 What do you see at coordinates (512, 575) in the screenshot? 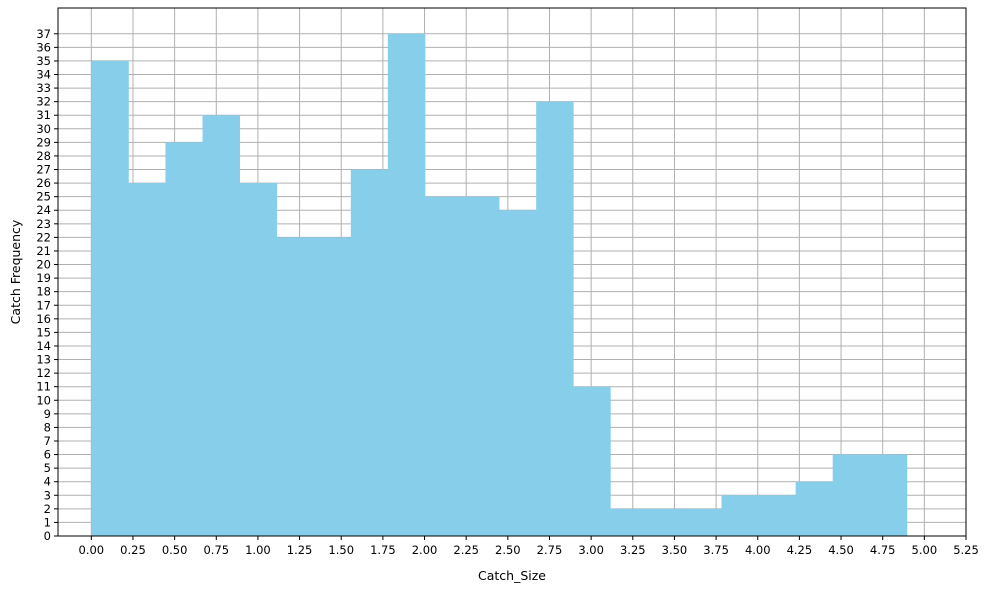
I see `x-axis-label: Catch_Size` at bounding box center [512, 575].